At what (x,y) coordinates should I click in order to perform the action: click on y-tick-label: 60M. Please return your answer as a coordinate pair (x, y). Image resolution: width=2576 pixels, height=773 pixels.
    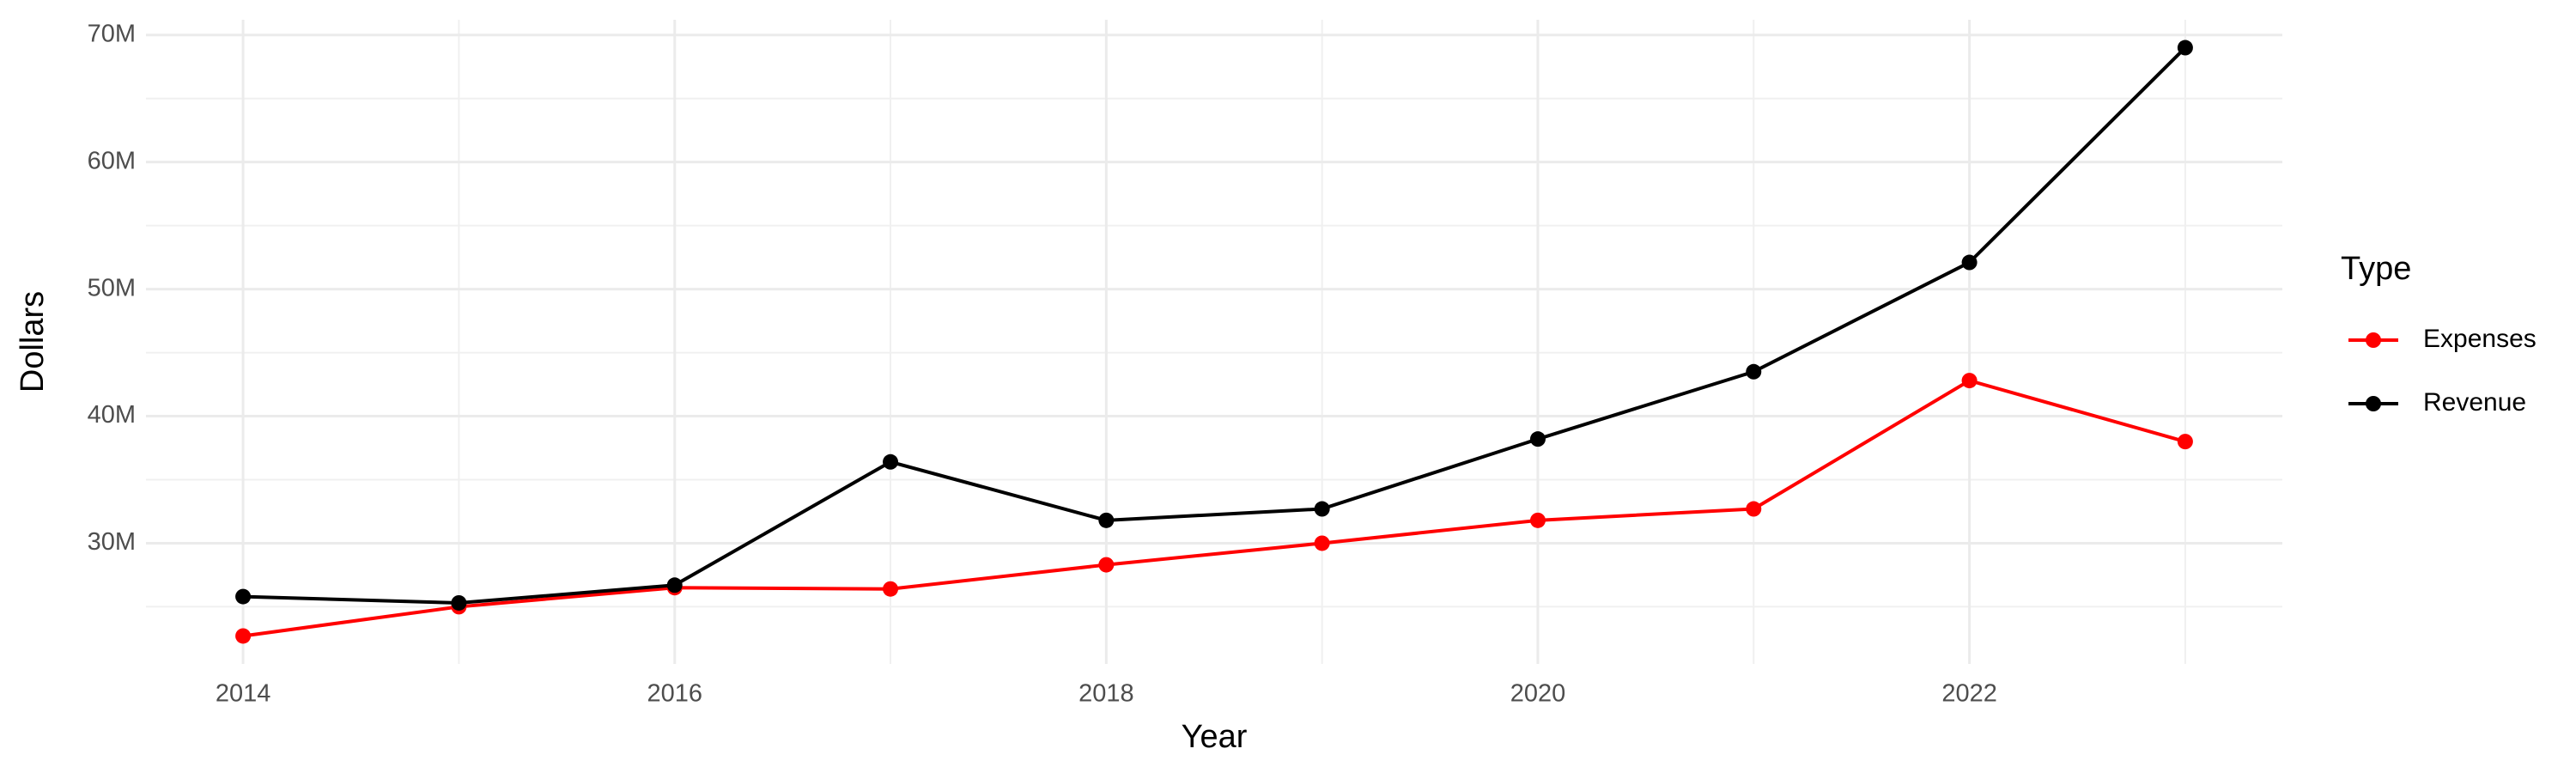
    Looking at the image, I should click on (112, 160).